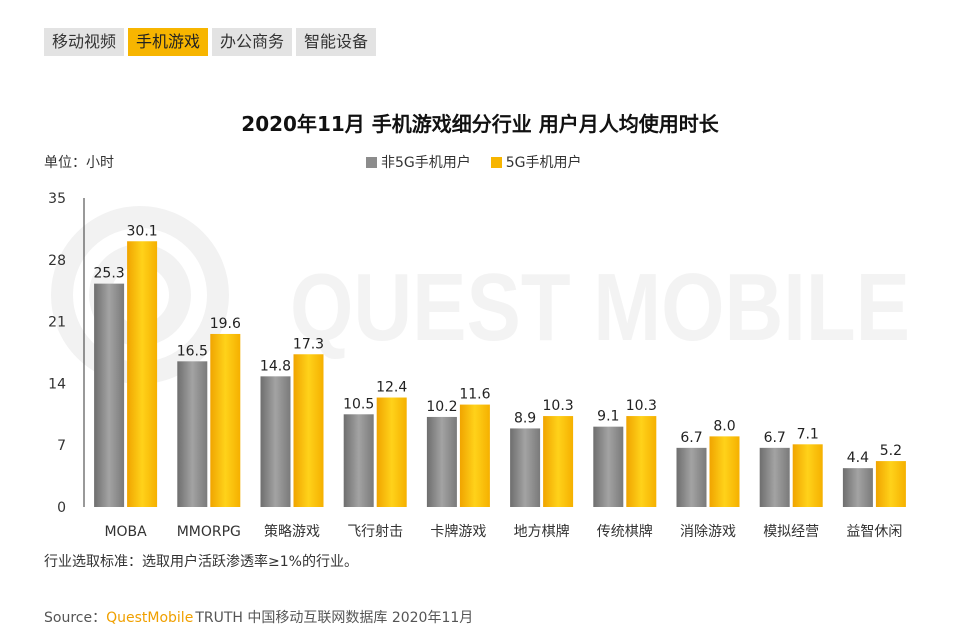 The image size is (960, 640). I want to click on x-tick-label-moba: MOBA, so click(125, 532).